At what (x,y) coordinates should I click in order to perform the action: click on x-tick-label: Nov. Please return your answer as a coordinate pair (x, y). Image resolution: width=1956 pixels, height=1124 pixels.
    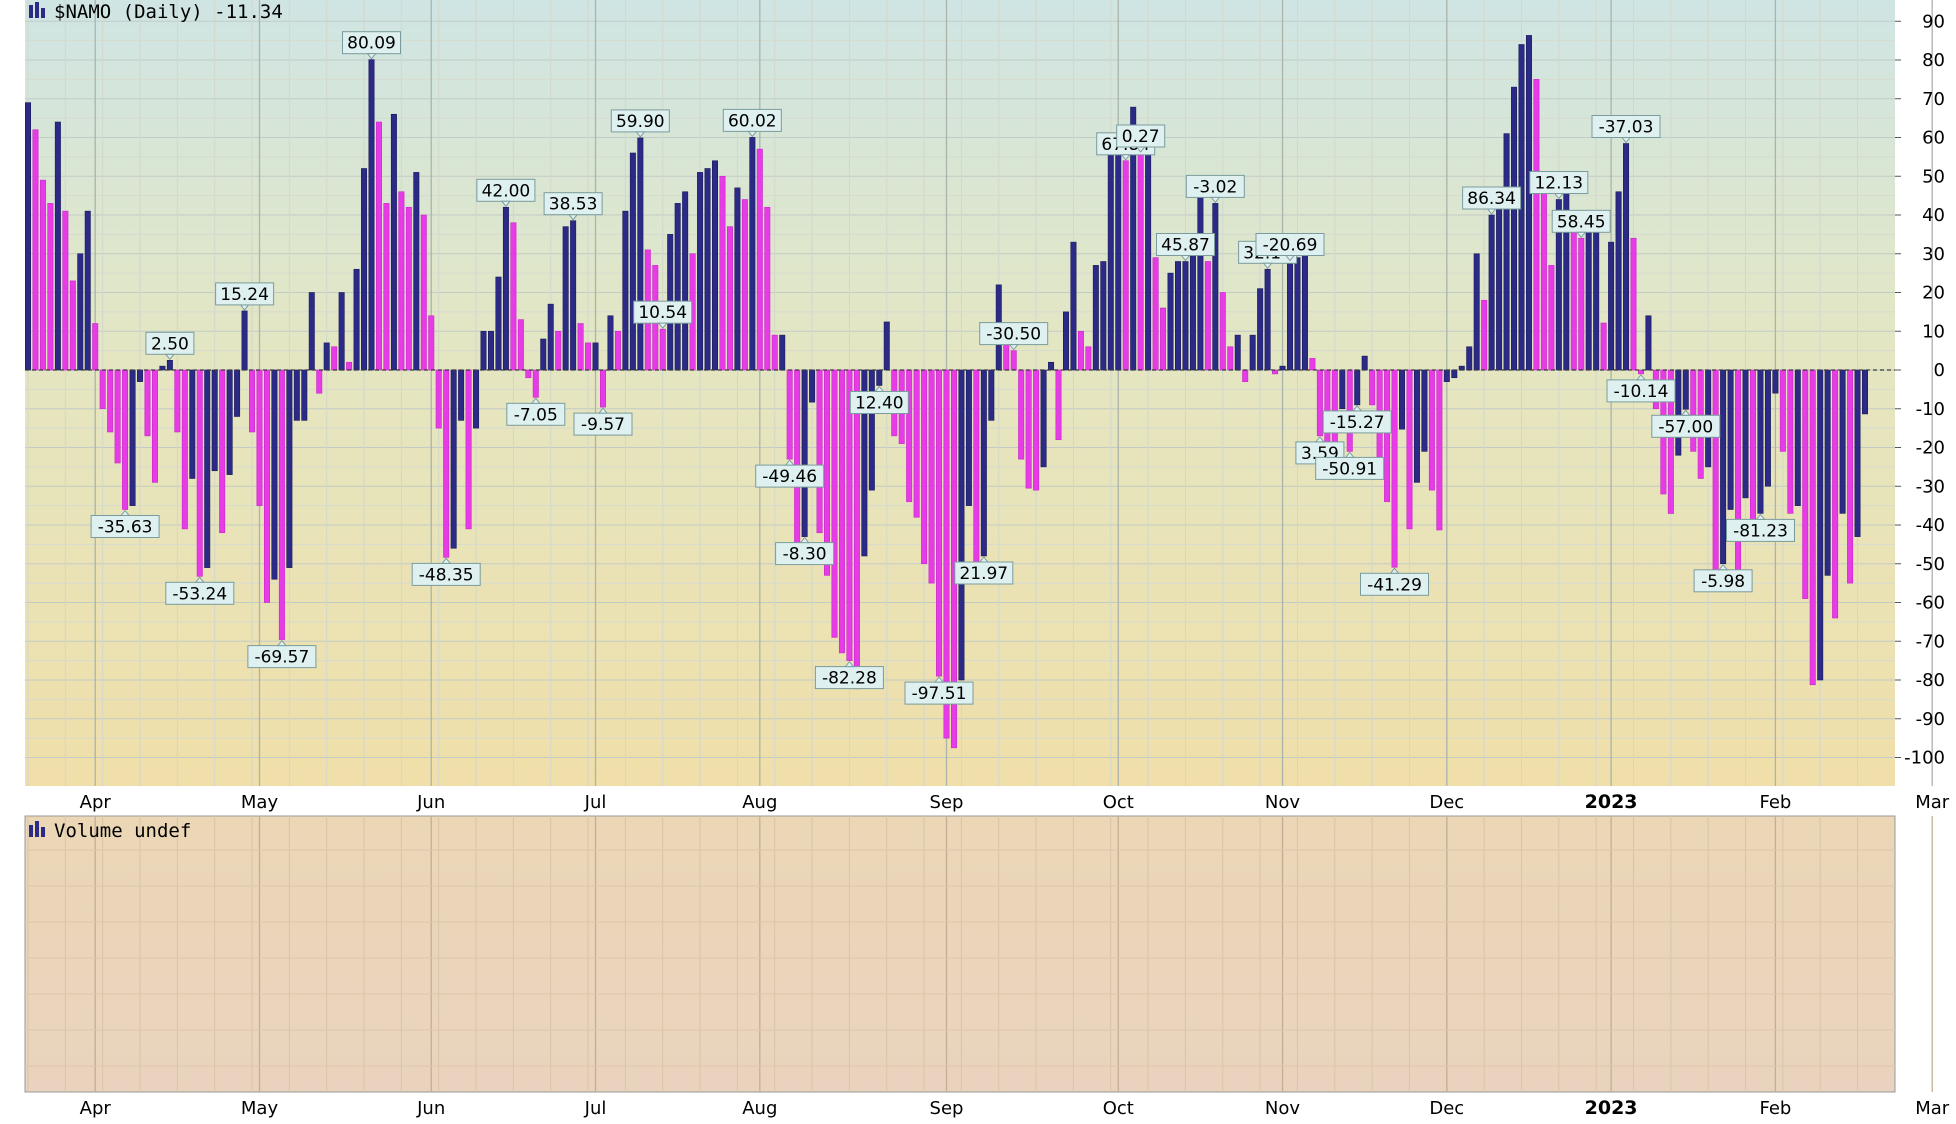
    Looking at the image, I should click on (1282, 1108).